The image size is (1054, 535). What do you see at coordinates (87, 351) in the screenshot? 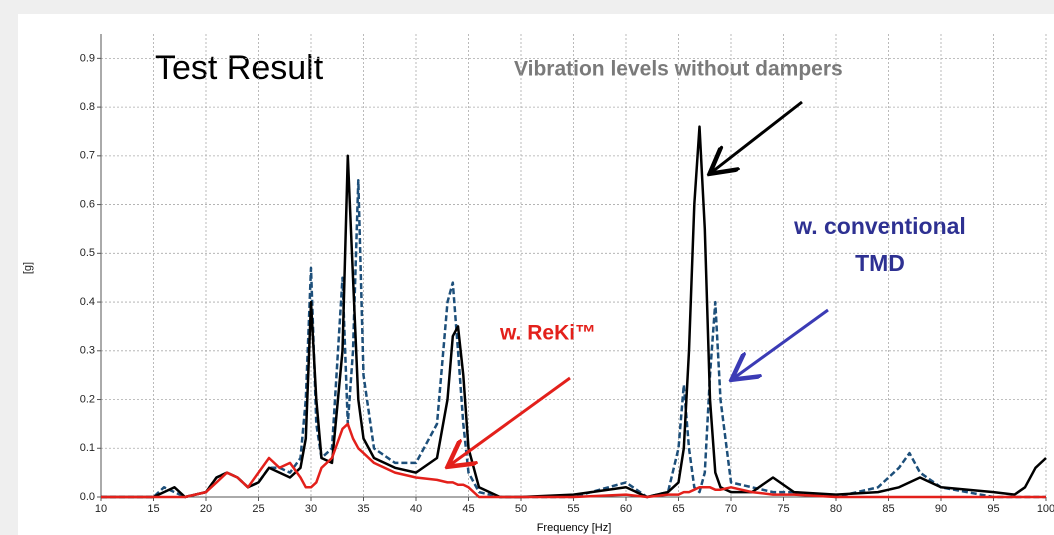
I see `y-tick-label: 0.3` at bounding box center [87, 351].